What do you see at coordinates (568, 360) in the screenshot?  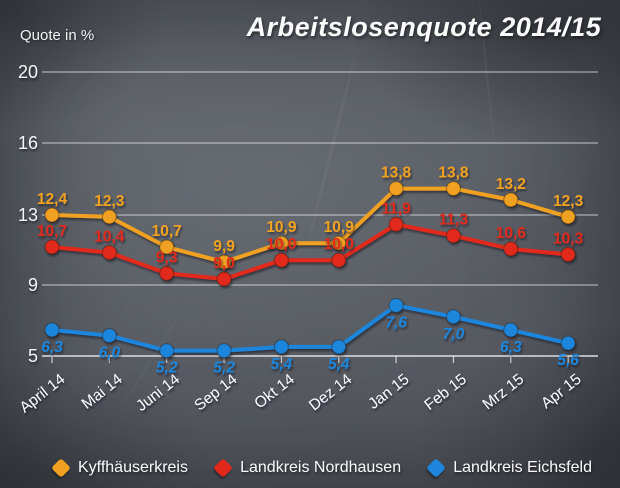 I see `value-label: 5,6` at bounding box center [568, 360].